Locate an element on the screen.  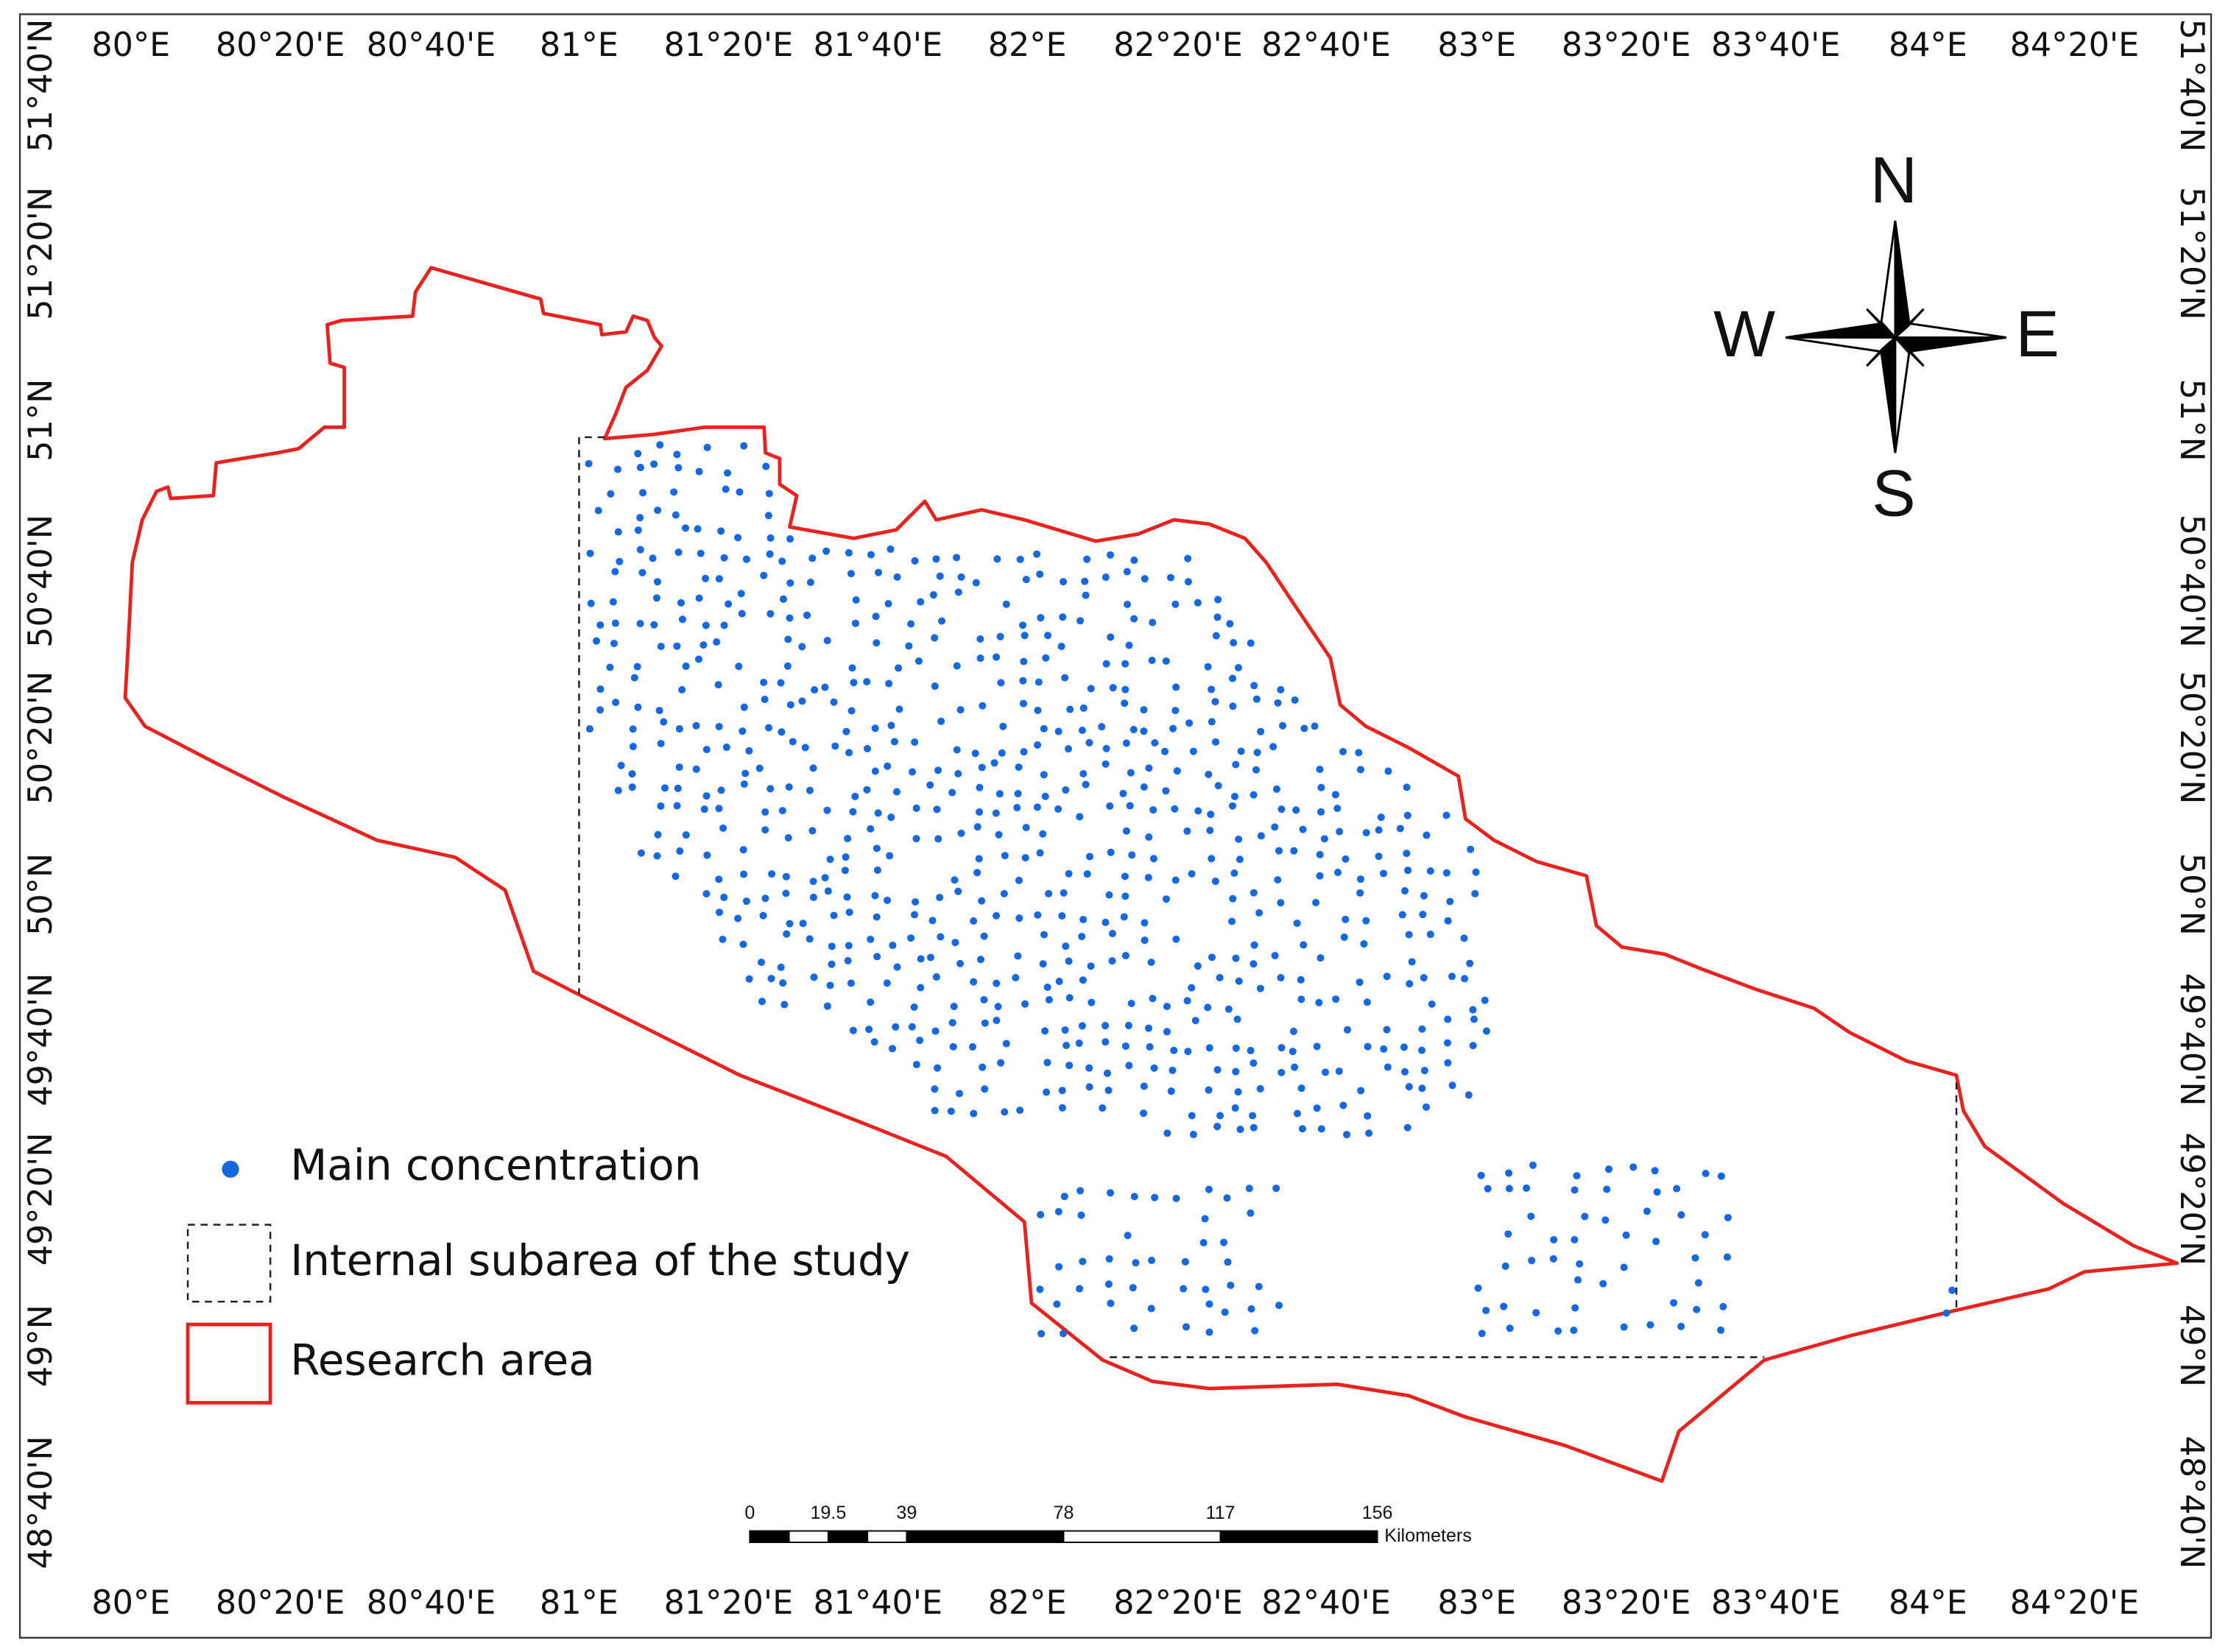
lon-label: 81°40'E is located at coordinates (878, 1603).